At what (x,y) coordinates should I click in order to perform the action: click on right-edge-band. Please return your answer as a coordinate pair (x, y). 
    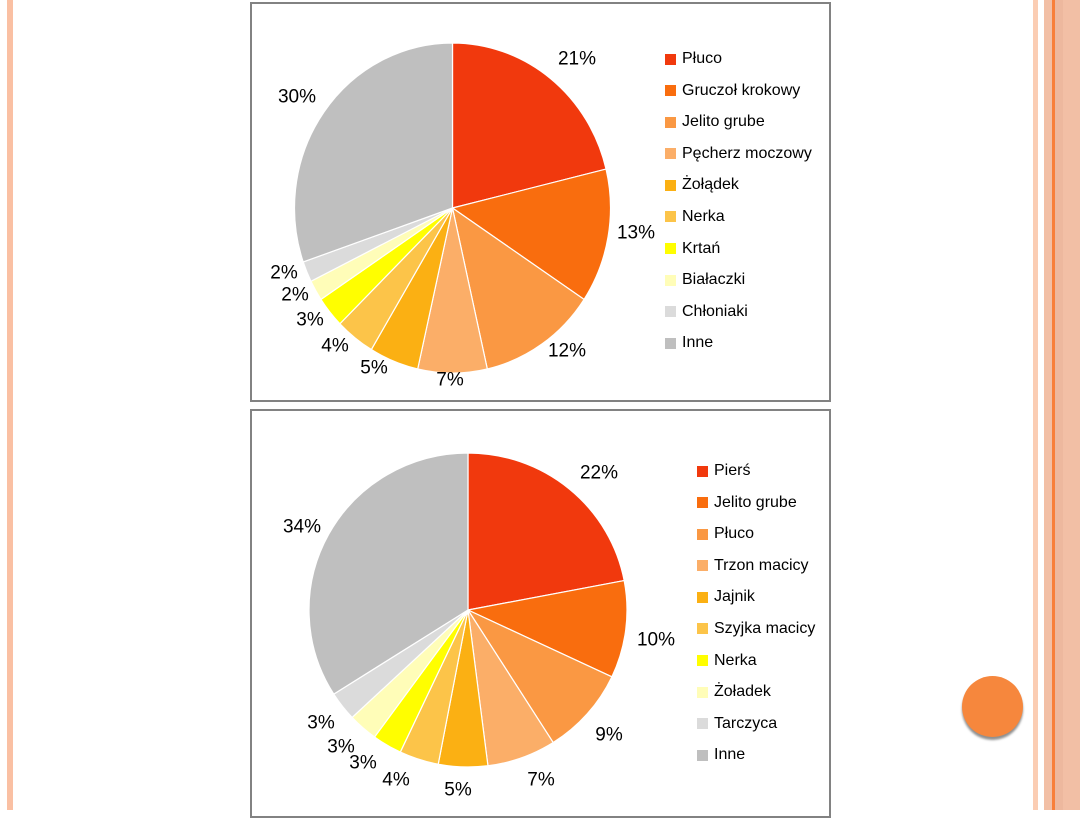
    Looking at the image, I should click on (1062, 405).